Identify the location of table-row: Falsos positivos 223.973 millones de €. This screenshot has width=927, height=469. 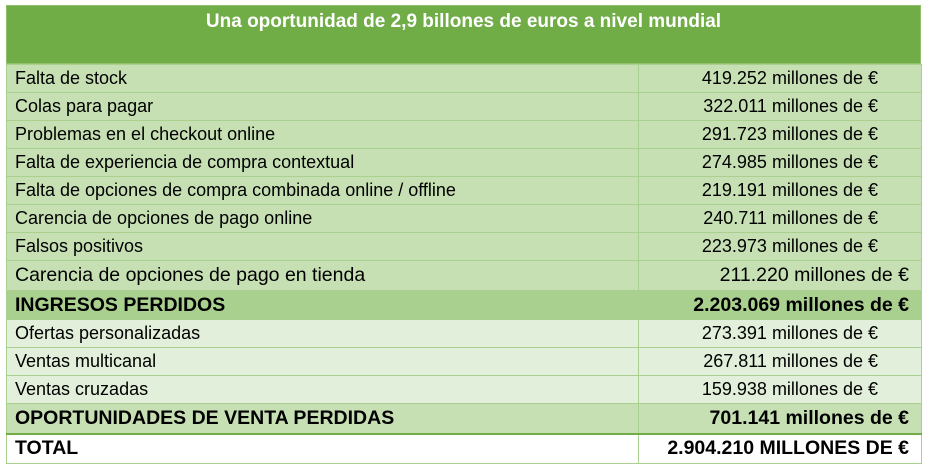
(464, 246).